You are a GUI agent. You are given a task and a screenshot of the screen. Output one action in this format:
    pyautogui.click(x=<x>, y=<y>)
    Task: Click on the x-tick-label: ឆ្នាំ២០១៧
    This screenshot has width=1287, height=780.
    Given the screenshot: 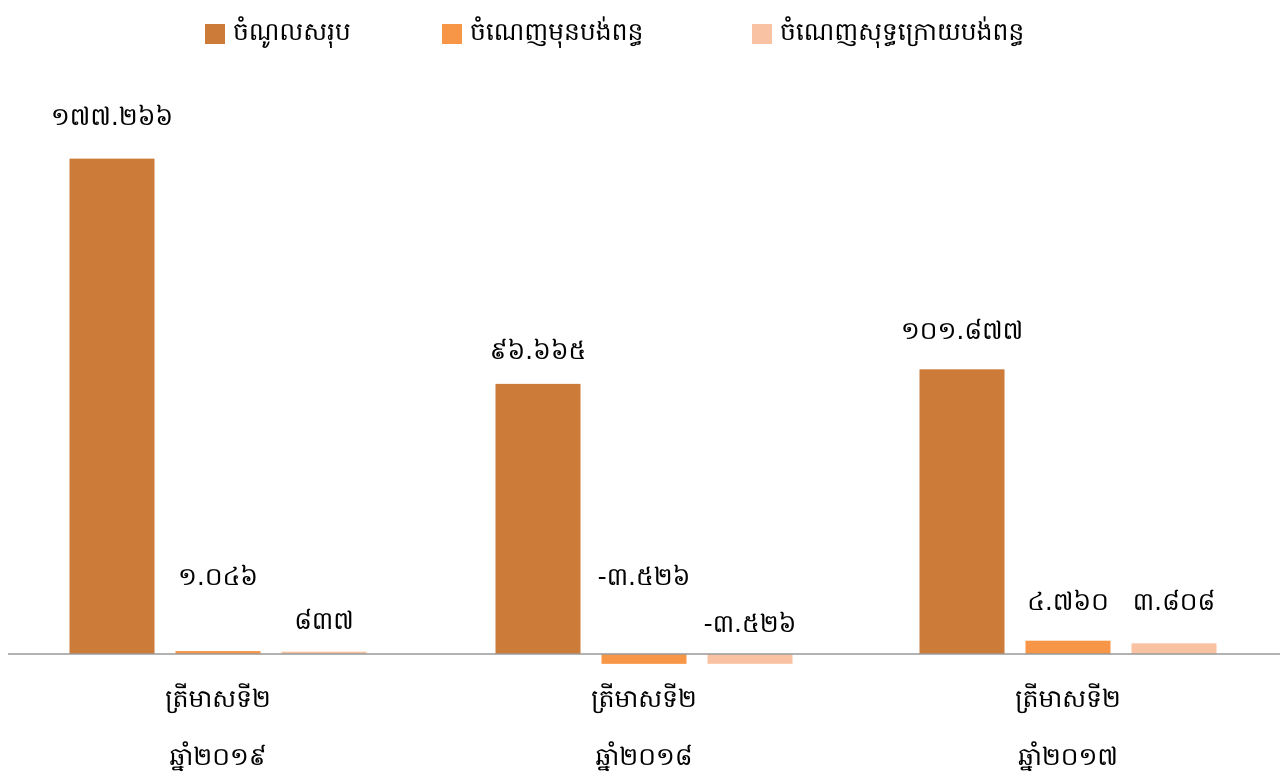 What is the action you would take?
    pyautogui.click(x=1068, y=756)
    